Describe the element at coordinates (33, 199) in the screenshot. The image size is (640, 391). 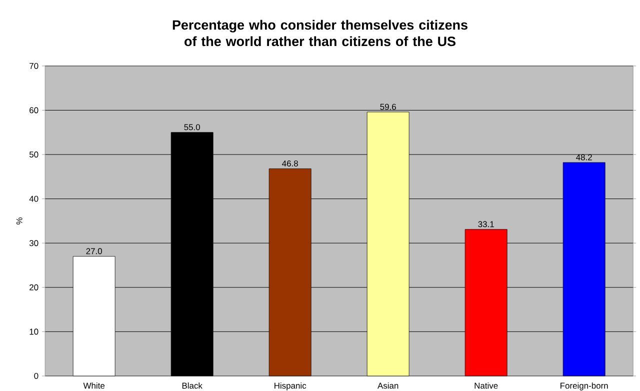
I see `y-tick-label: 40` at that location.